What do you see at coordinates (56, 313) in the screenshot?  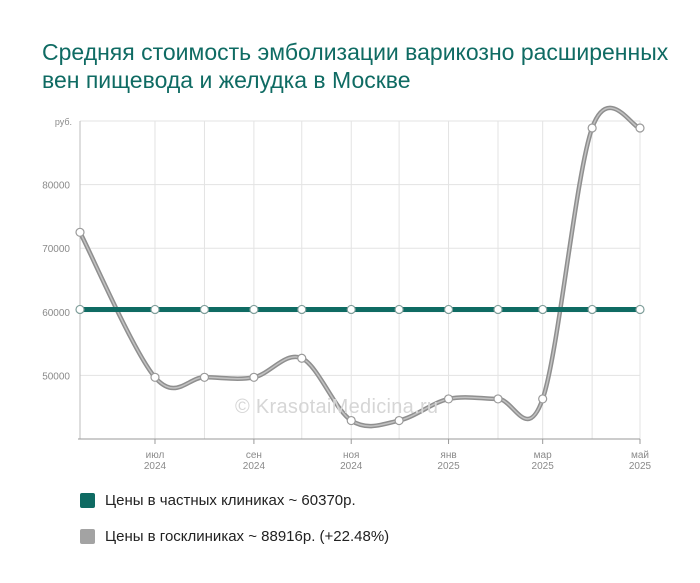 I see `y-tick-label: 60000` at bounding box center [56, 313].